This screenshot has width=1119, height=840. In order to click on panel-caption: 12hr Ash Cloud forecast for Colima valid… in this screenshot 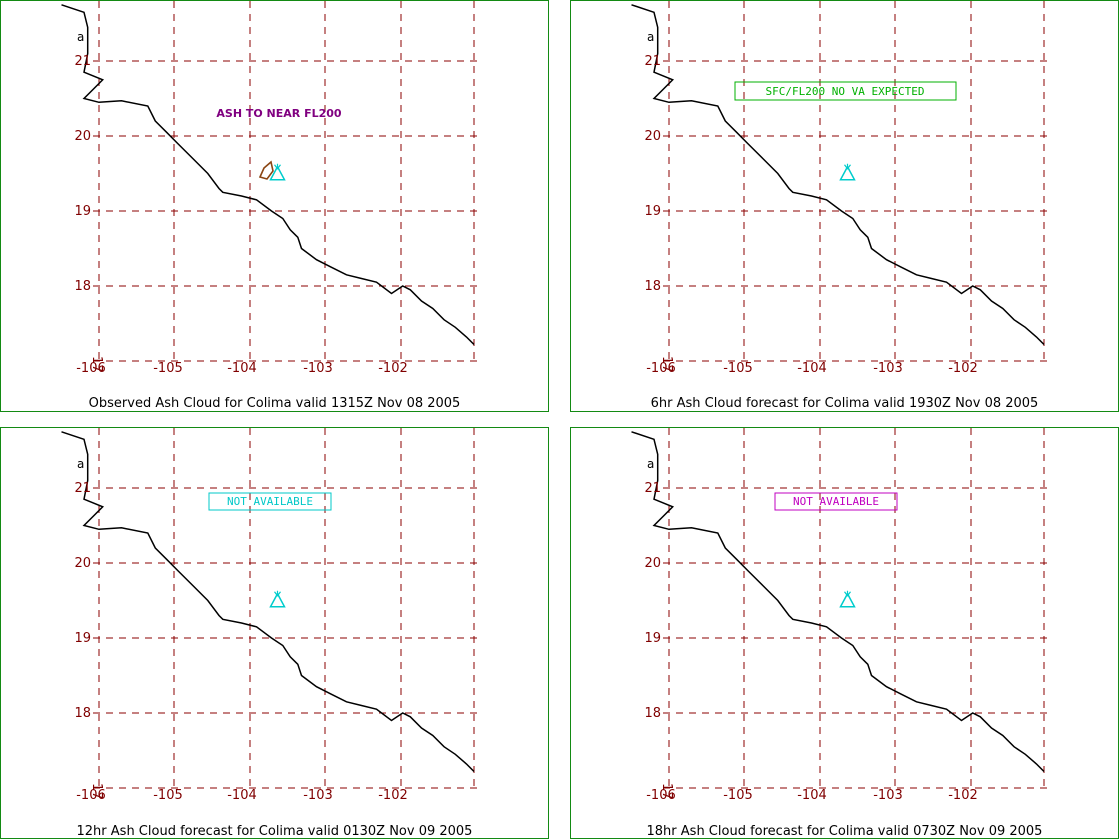, I will do `click(274, 831)`.